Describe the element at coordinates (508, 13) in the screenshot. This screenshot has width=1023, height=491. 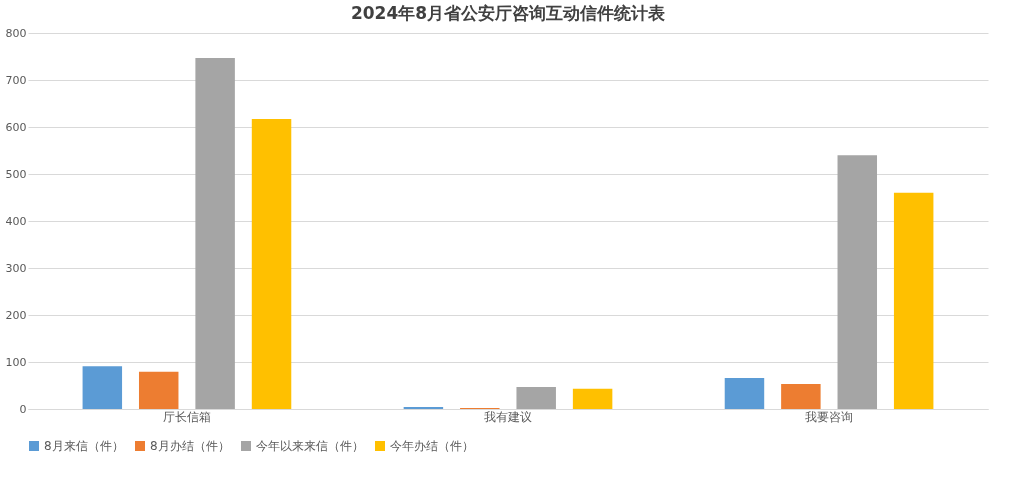
I see `chart-title: 2024年8月省公安厅咨询互动信件统计表` at that location.